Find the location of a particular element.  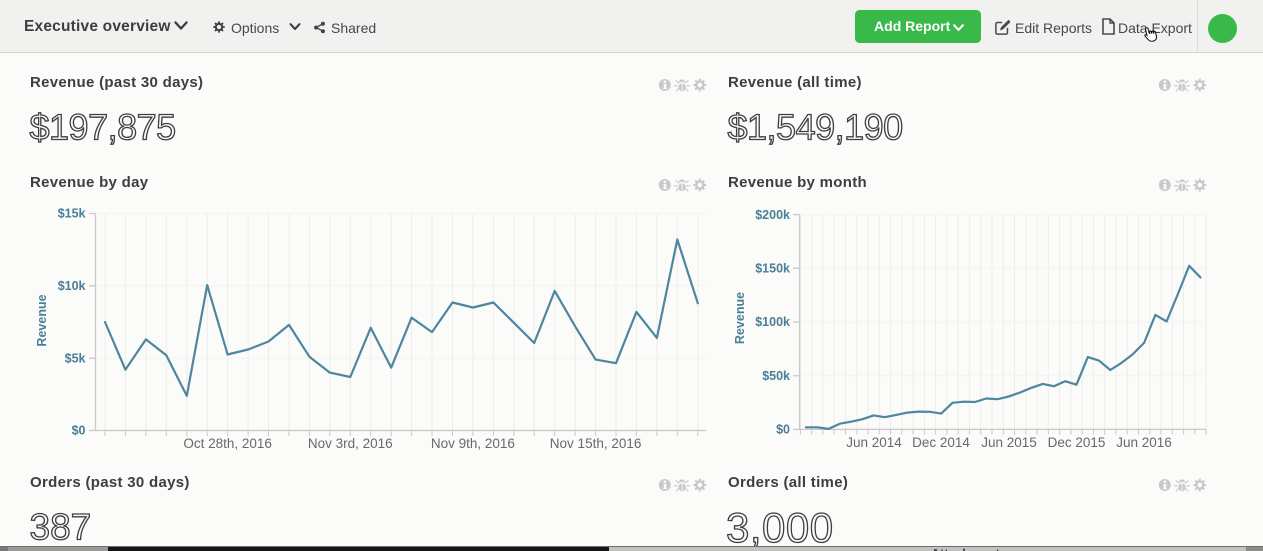

svg-text: Jun 2014 is located at coordinates (874, 442).